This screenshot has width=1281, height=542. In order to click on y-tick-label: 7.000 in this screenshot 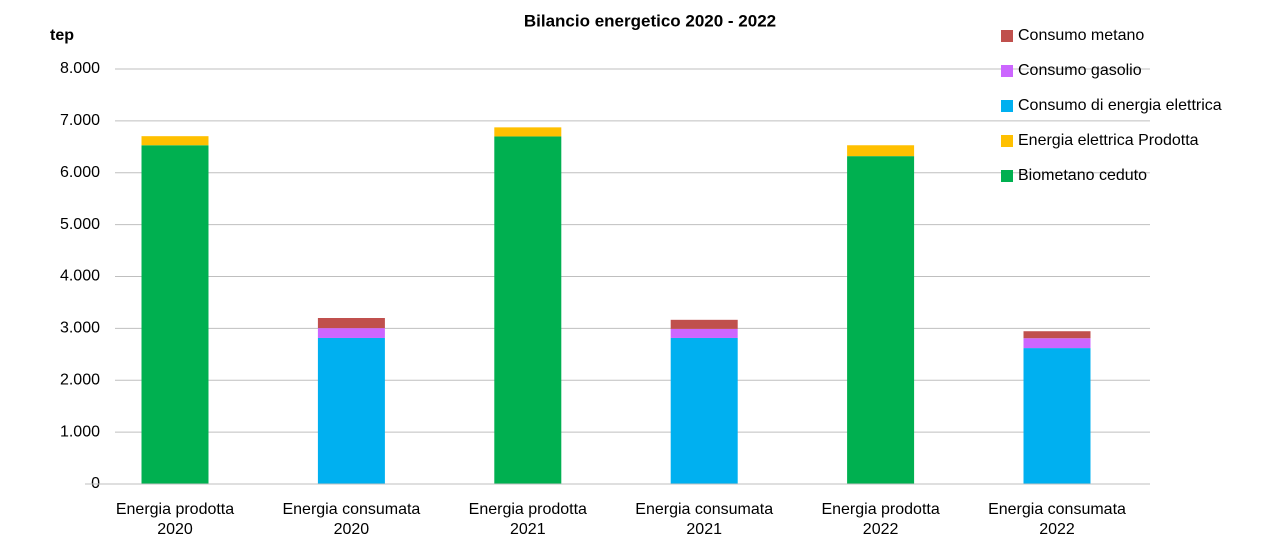, I will do `click(80, 120)`.